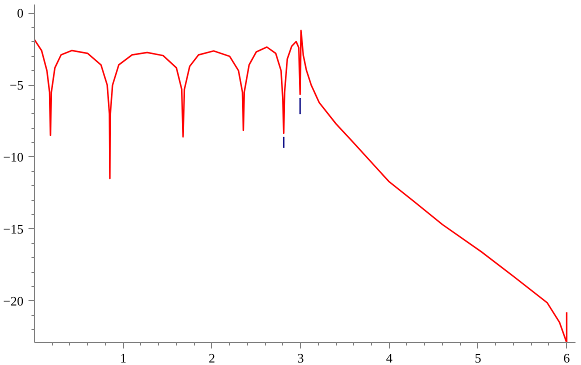 Image resolution: width=581 pixels, height=365 pixels. Describe the element at coordinates (212, 357) in the screenshot. I see `x-tick-label: 2` at that location.